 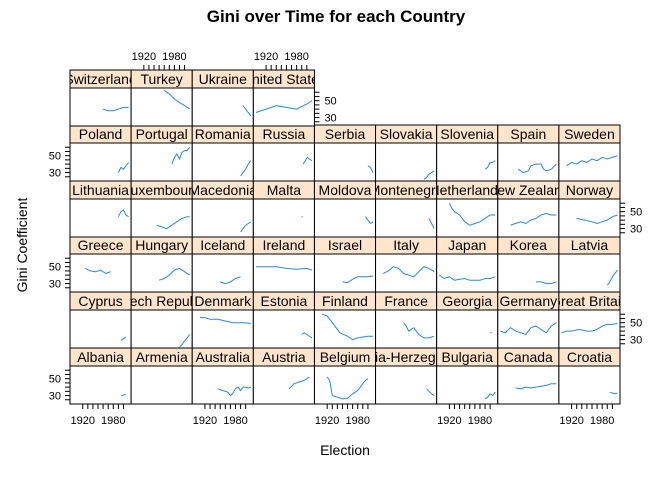 What do you see at coordinates (589, 134) in the screenshot?
I see `strip-label: Sweden` at bounding box center [589, 134].